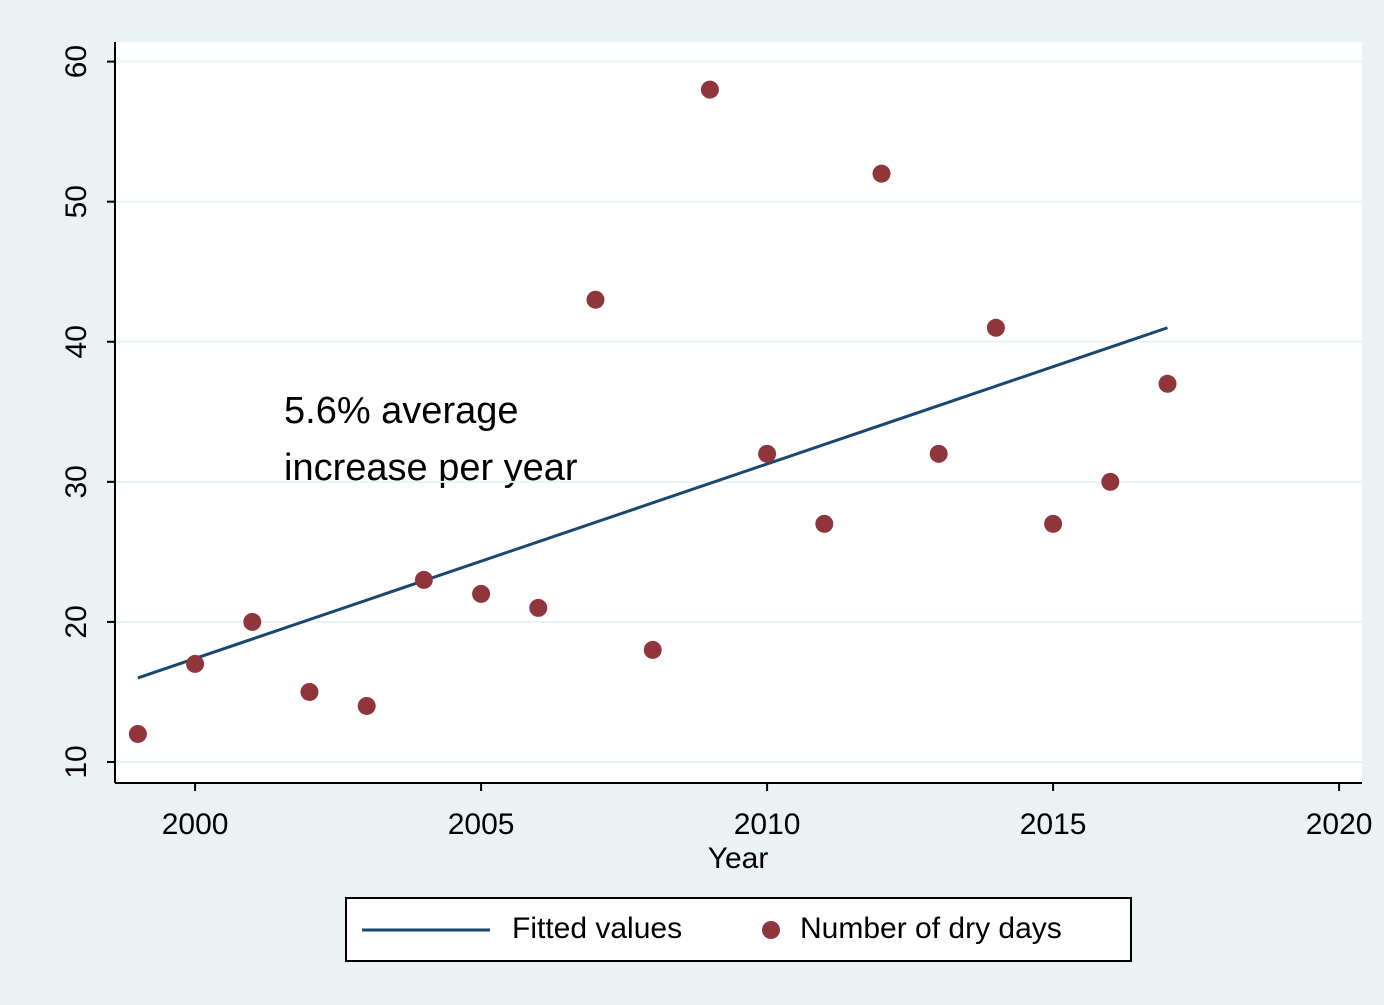 This screenshot has width=1384, height=1005. I want to click on x-axis-title: Year, so click(738, 858).